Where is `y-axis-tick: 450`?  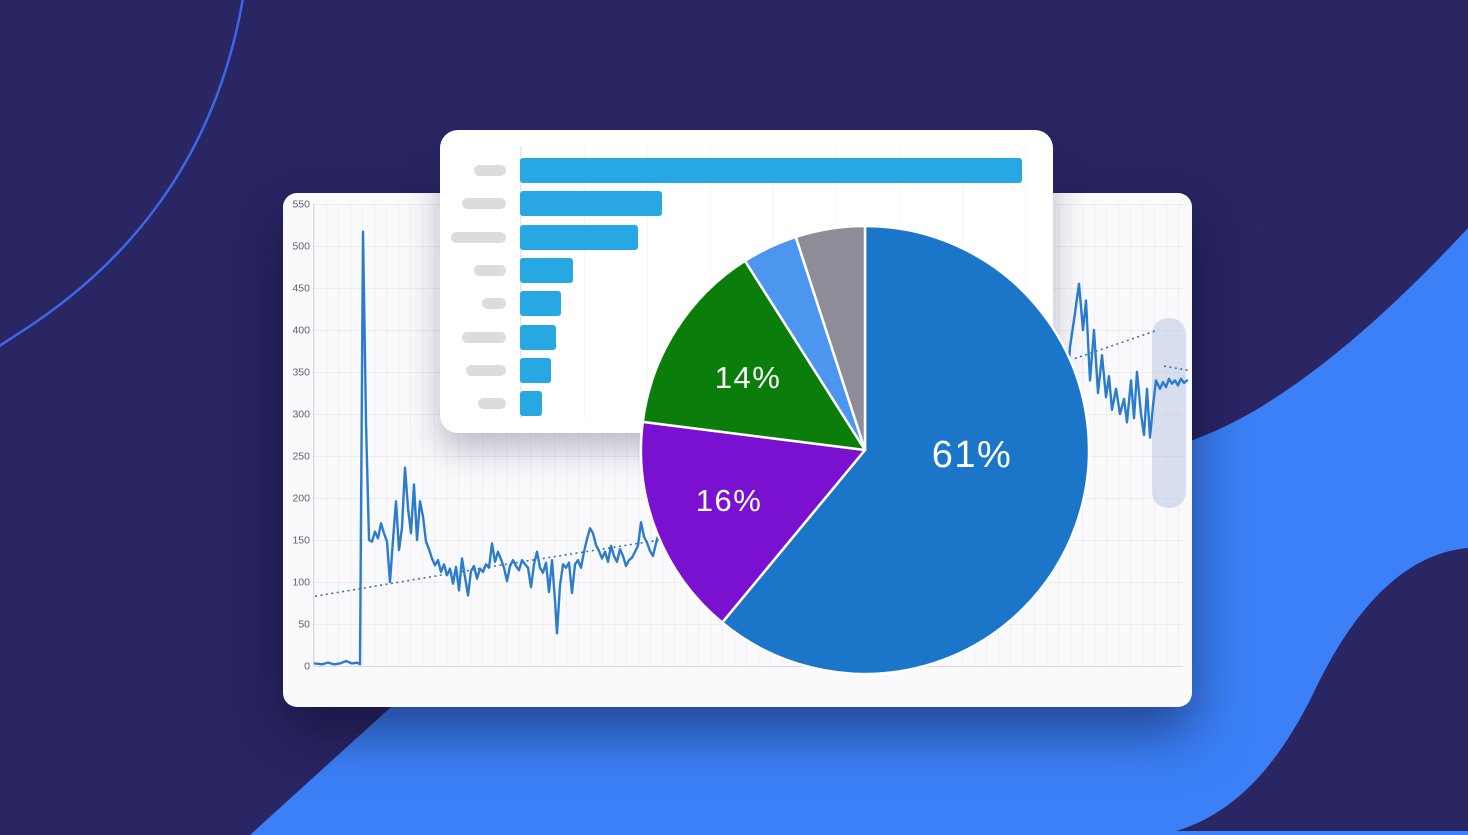 y-axis-tick: 450 is located at coordinates (301, 289).